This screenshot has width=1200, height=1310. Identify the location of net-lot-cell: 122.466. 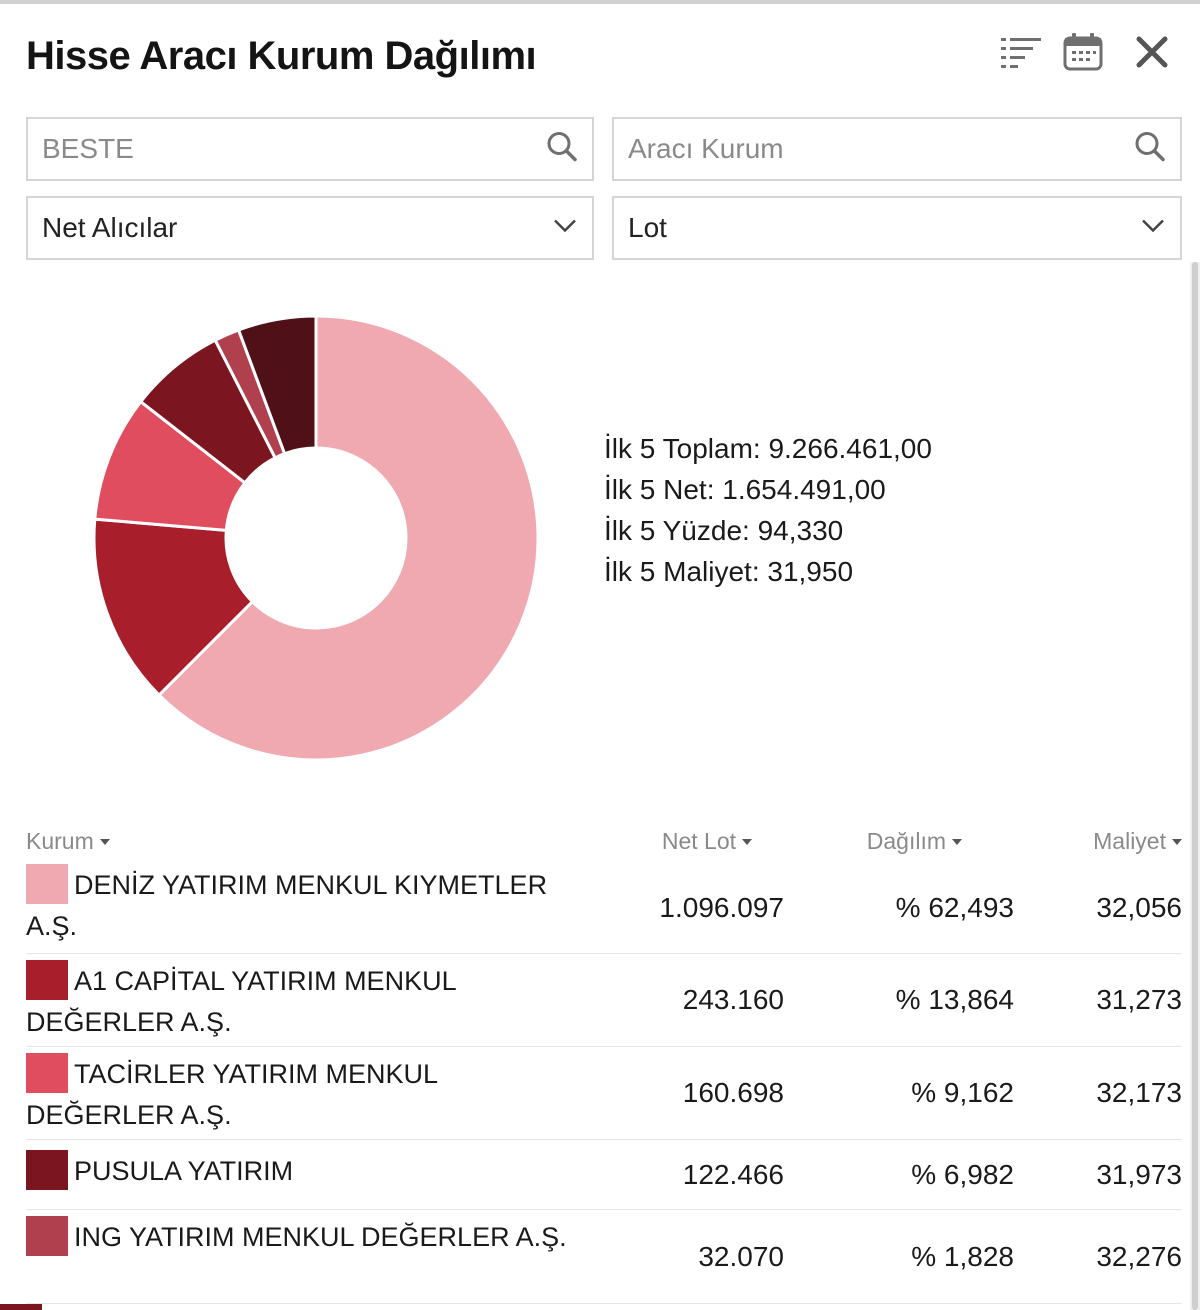
(733, 1174).